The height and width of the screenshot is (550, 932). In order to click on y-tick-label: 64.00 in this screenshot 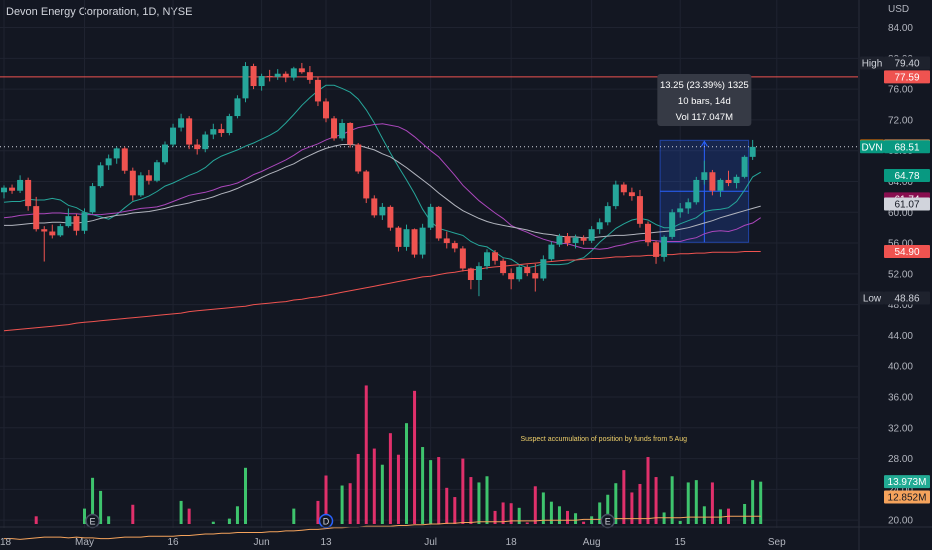, I will do `click(900, 182)`.